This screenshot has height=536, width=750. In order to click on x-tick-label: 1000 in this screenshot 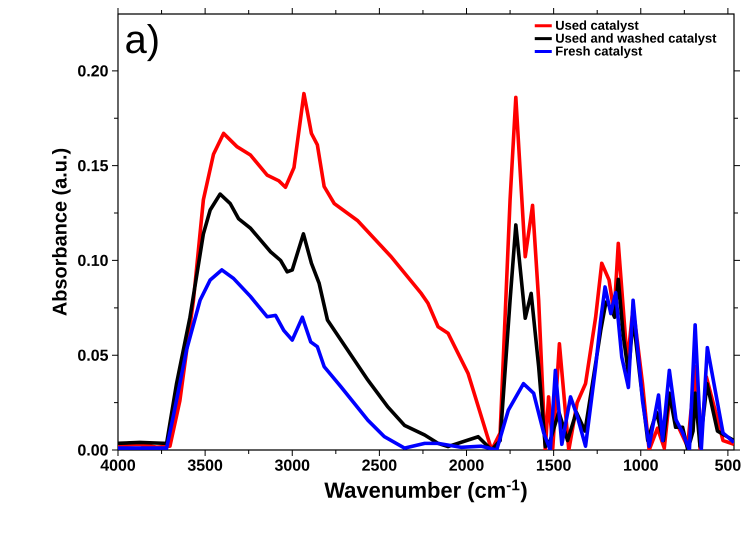, I will do `click(641, 465)`.